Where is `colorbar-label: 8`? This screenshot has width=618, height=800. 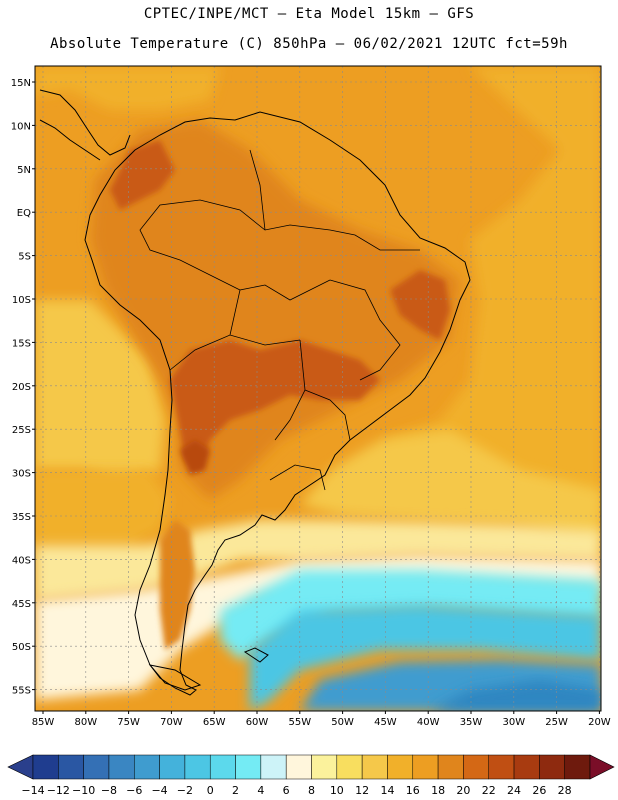
colorbar-label: 8 is located at coordinates (311, 790).